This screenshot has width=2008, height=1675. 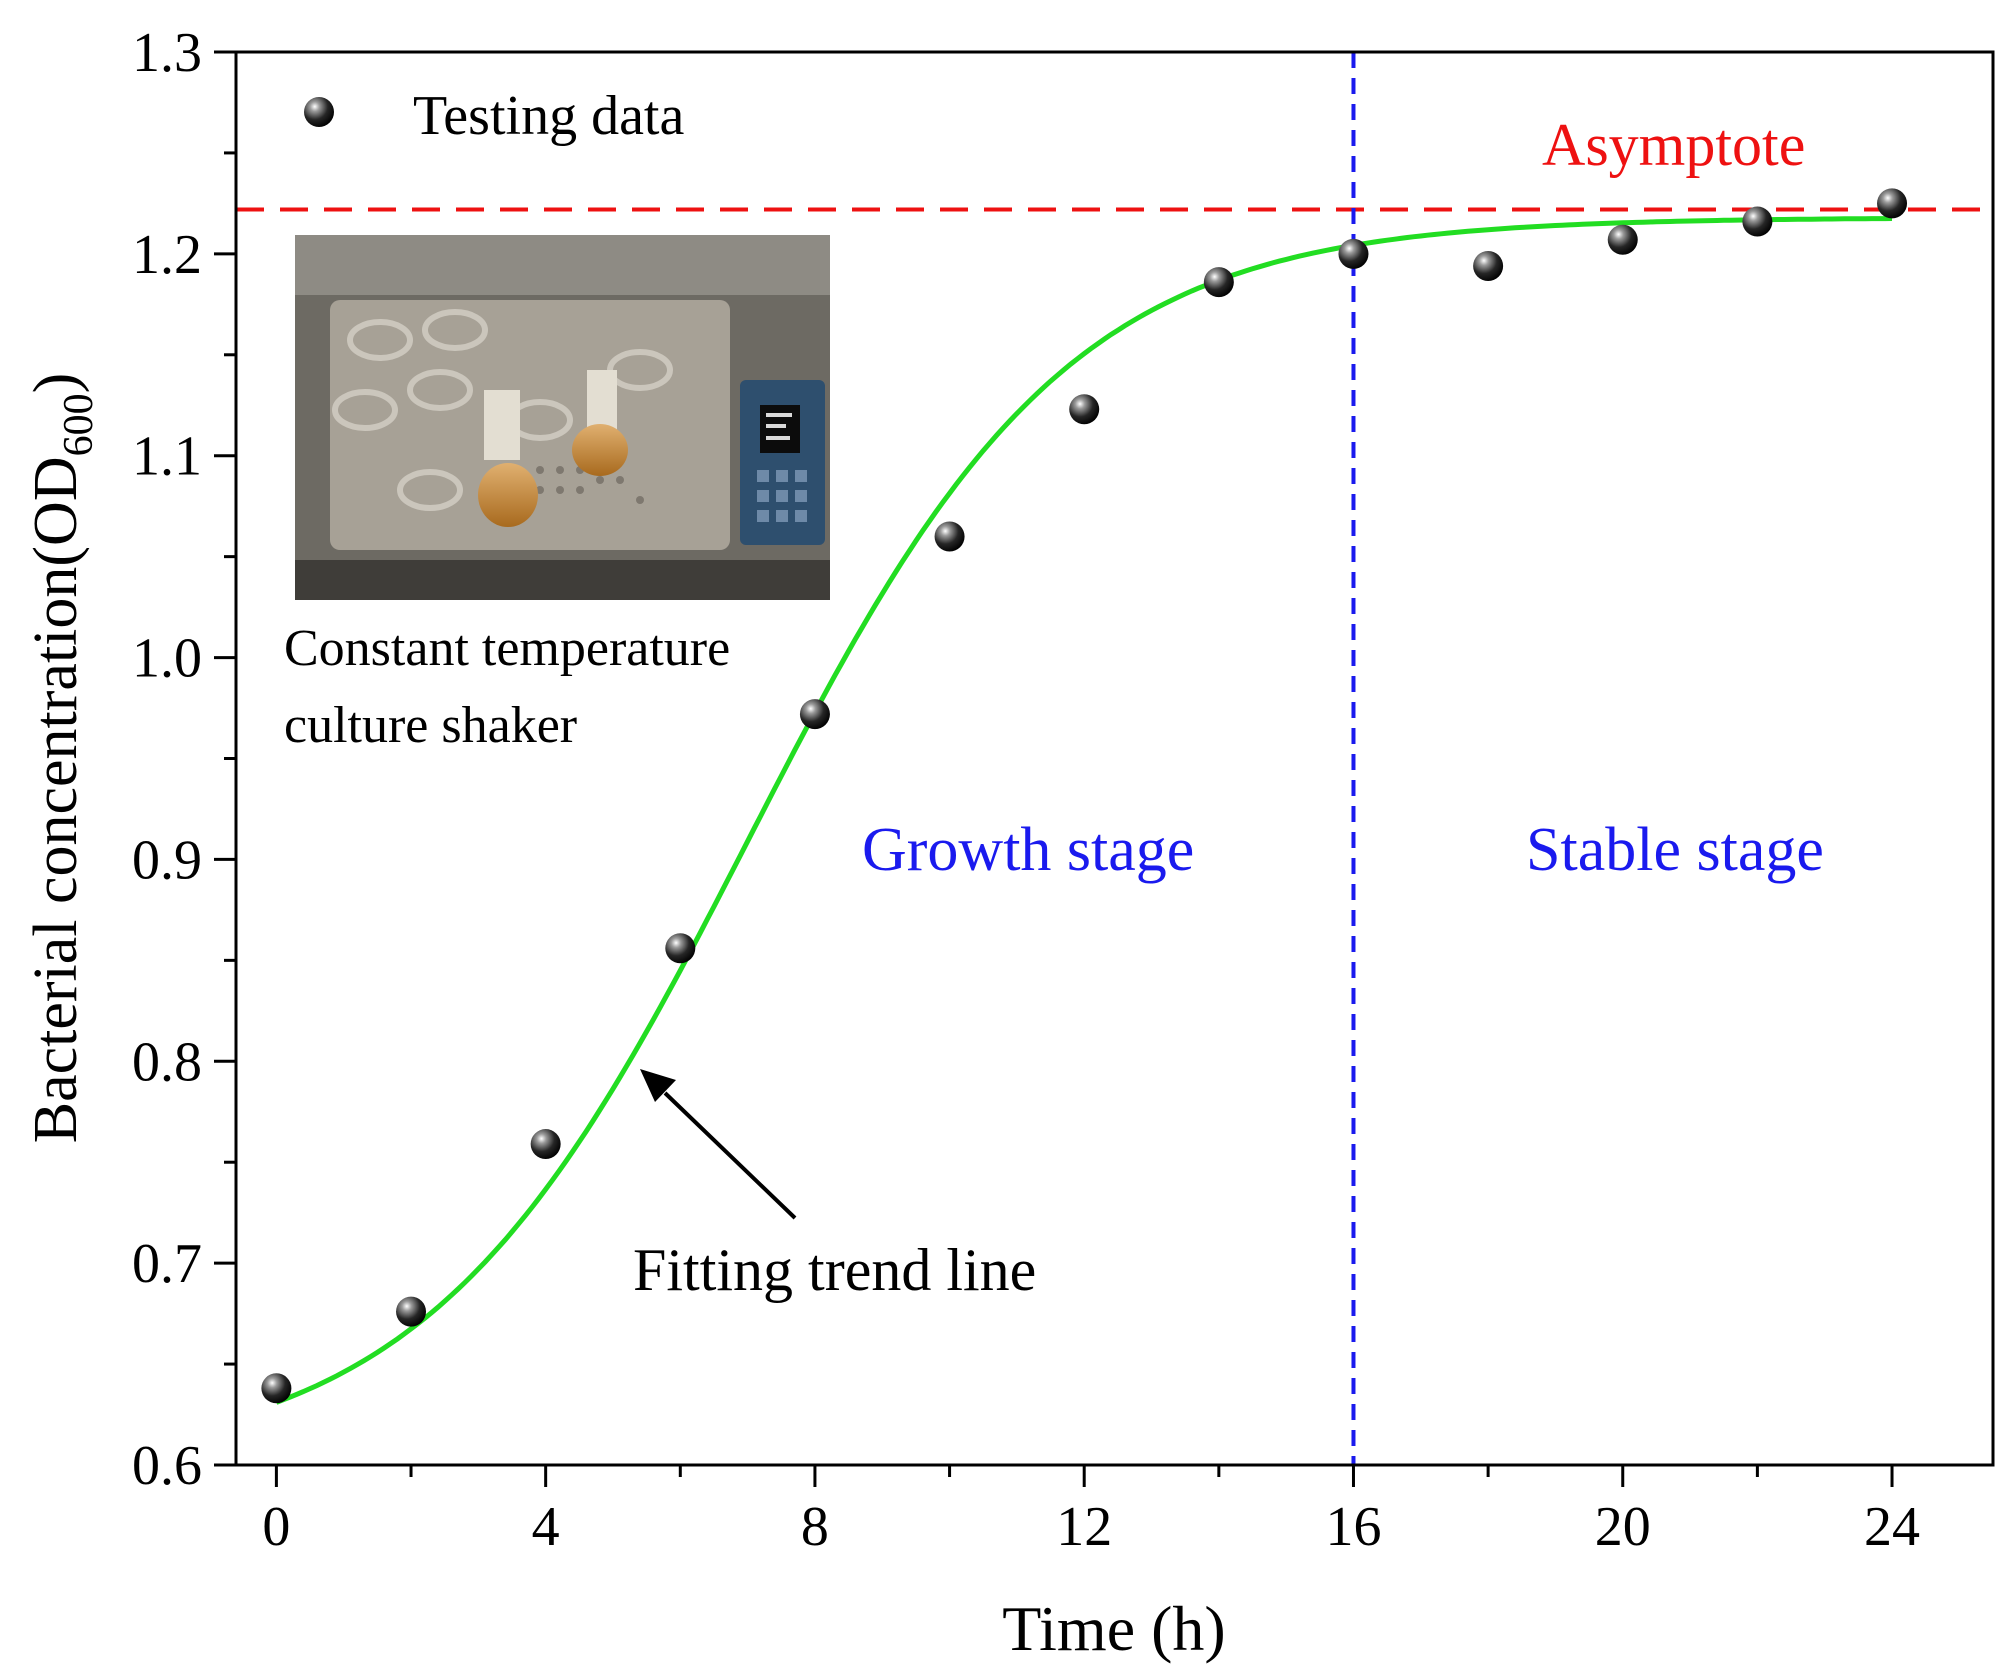 What do you see at coordinates (430, 725) in the screenshot?
I see `inset-caption-line2: culture shaker` at bounding box center [430, 725].